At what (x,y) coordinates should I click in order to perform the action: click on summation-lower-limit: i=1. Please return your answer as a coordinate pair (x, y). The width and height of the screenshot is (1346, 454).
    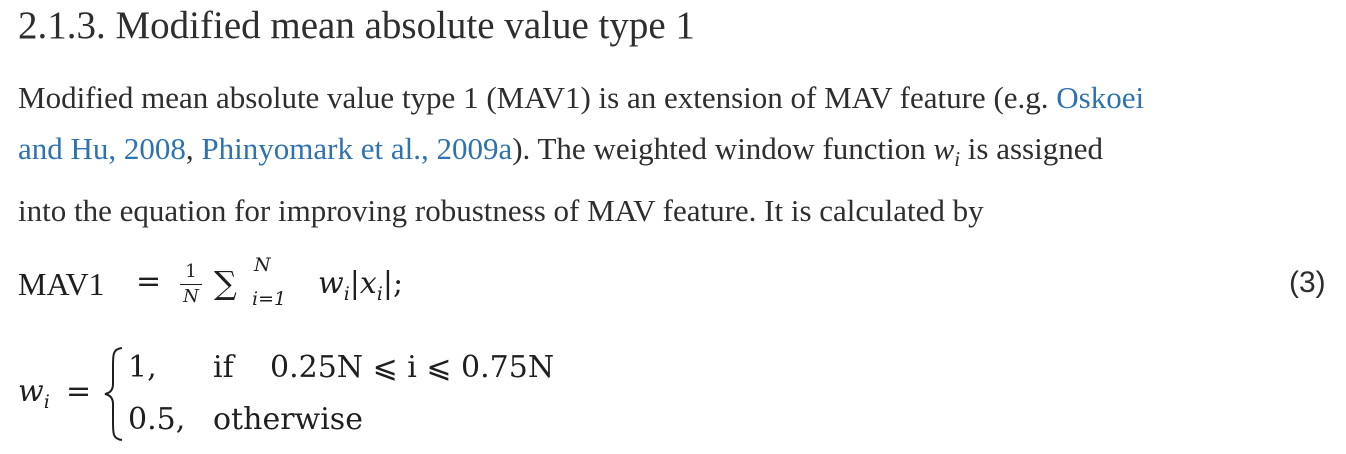
    Looking at the image, I should click on (269, 299).